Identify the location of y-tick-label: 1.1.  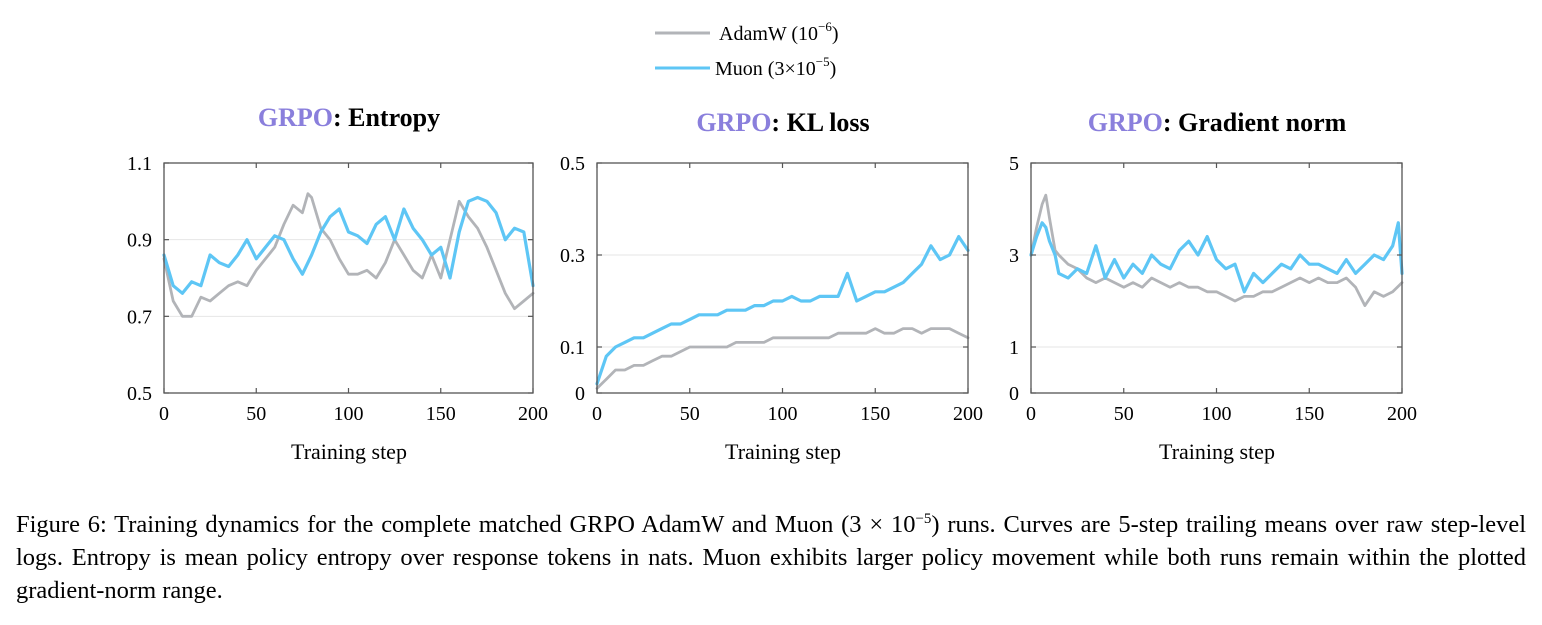
(139, 164).